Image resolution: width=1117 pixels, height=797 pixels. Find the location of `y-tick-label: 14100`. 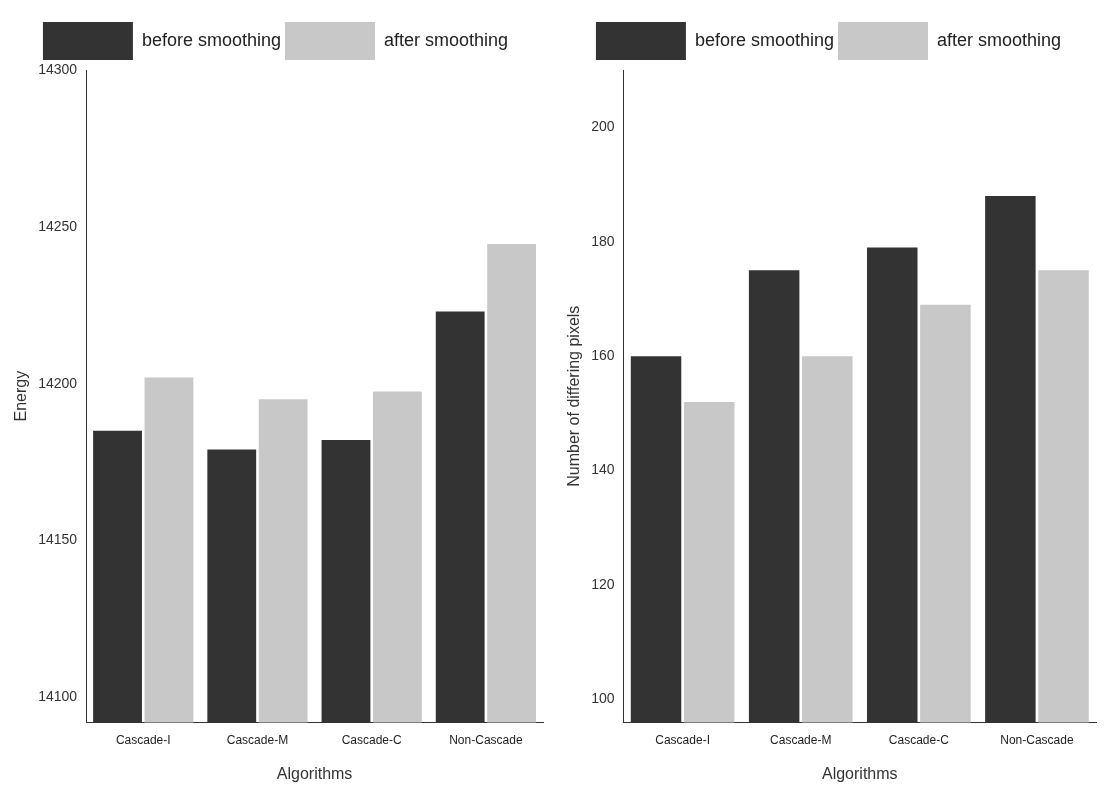

y-tick-label: 14100 is located at coordinates (58, 696).